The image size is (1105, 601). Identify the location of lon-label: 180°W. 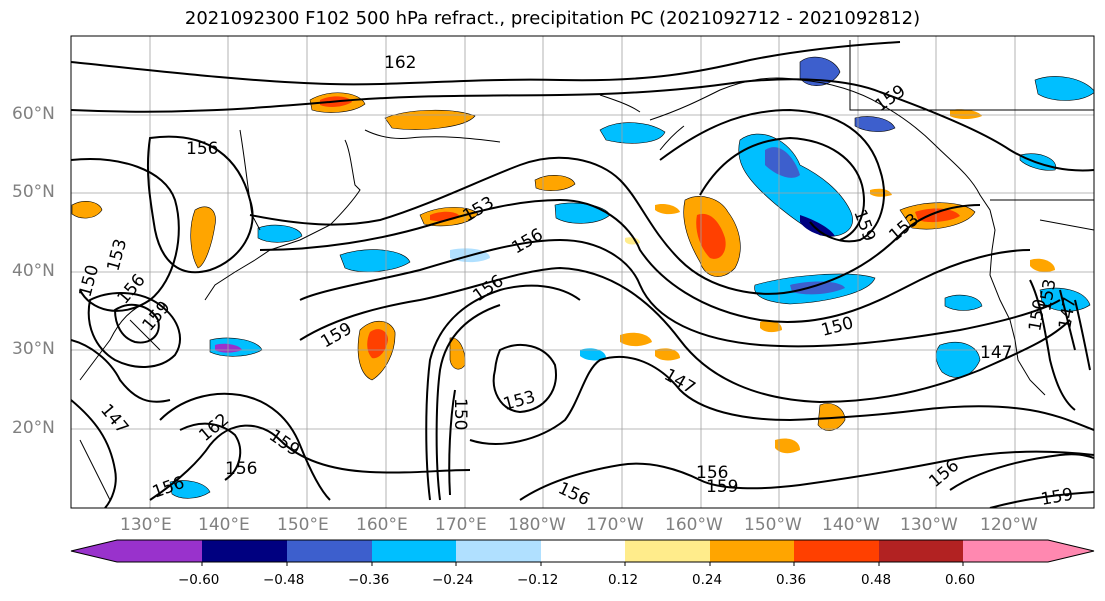
(537, 525).